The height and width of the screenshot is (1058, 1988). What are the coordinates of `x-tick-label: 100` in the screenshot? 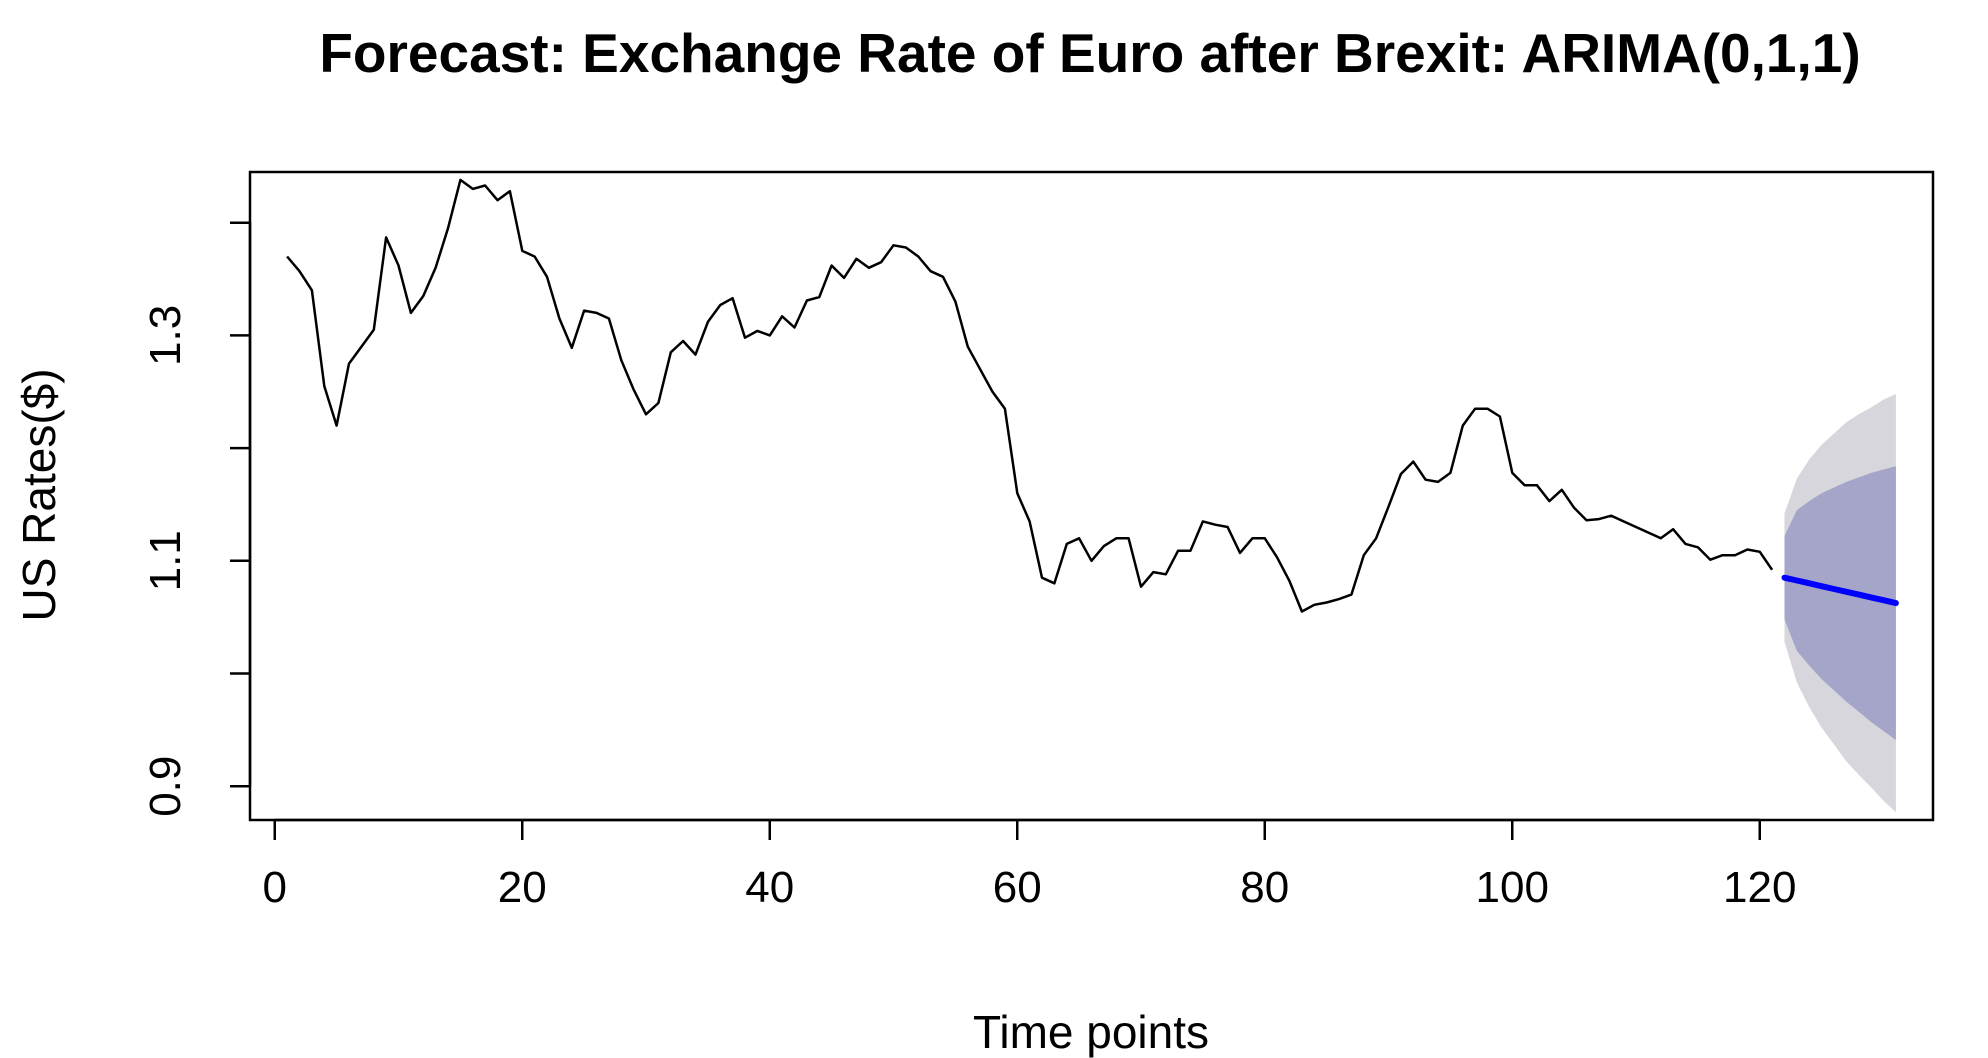 It's located at (1512, 887).